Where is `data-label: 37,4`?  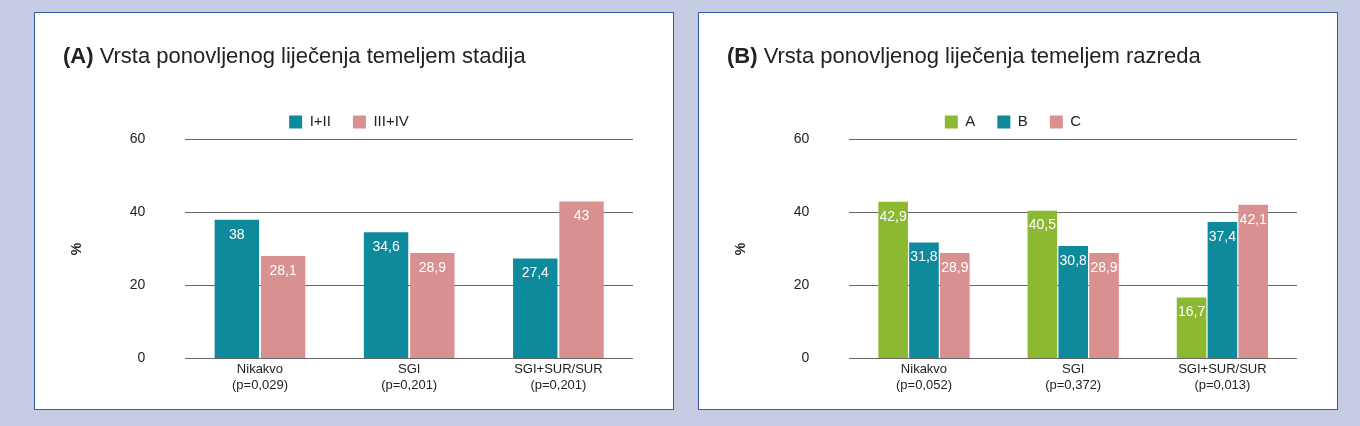 data-label: 37,4 is located at coordinates (1222, 235).